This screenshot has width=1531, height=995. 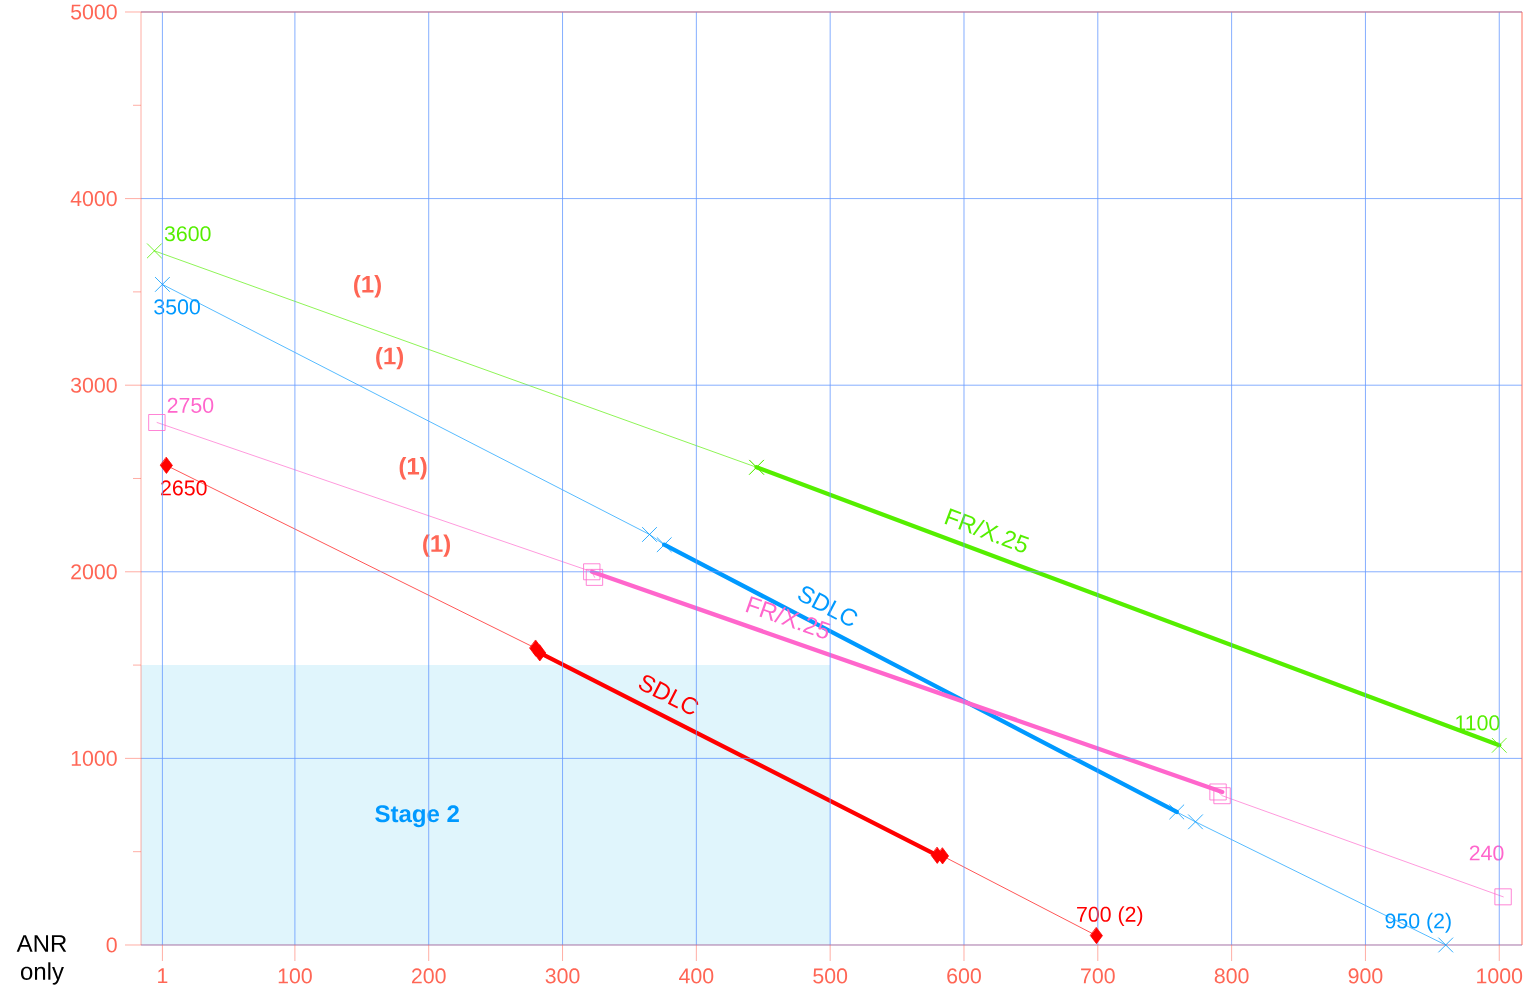 What do you see at coordinates (111, 945) in the screenshot?
I see `y-tick-label: 0` at bounding box center [111, 945].